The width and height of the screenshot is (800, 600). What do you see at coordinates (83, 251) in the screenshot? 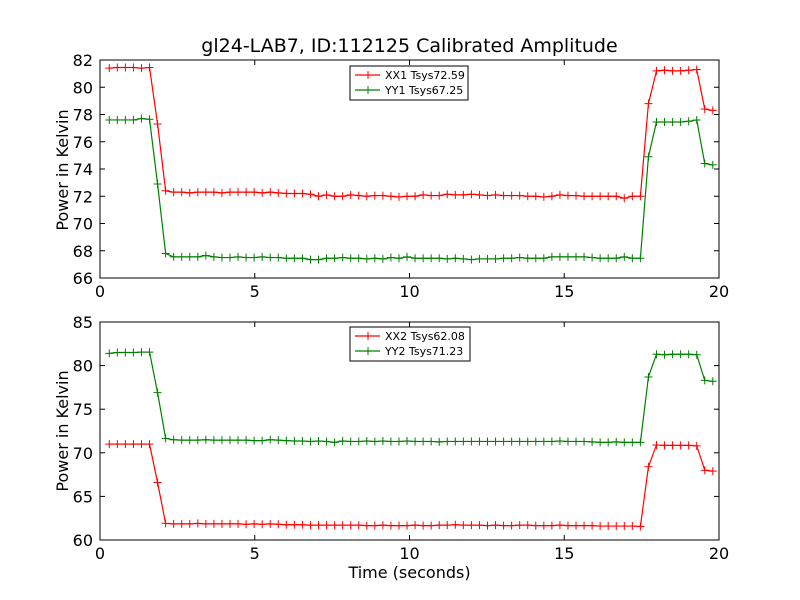
I see `top-y-tick-label: 68` at bounding box center [83, 251].